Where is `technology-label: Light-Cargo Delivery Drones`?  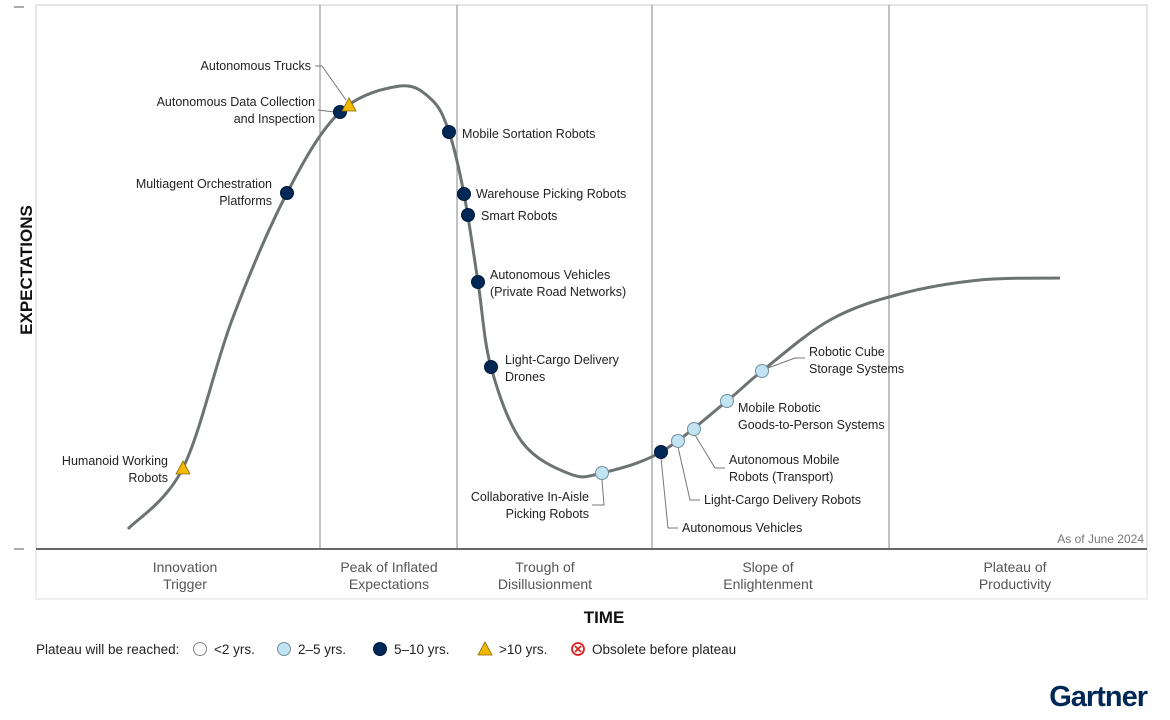 technology-label: Light-Cargo Delivery Drones is located at coordinates (562, 368).